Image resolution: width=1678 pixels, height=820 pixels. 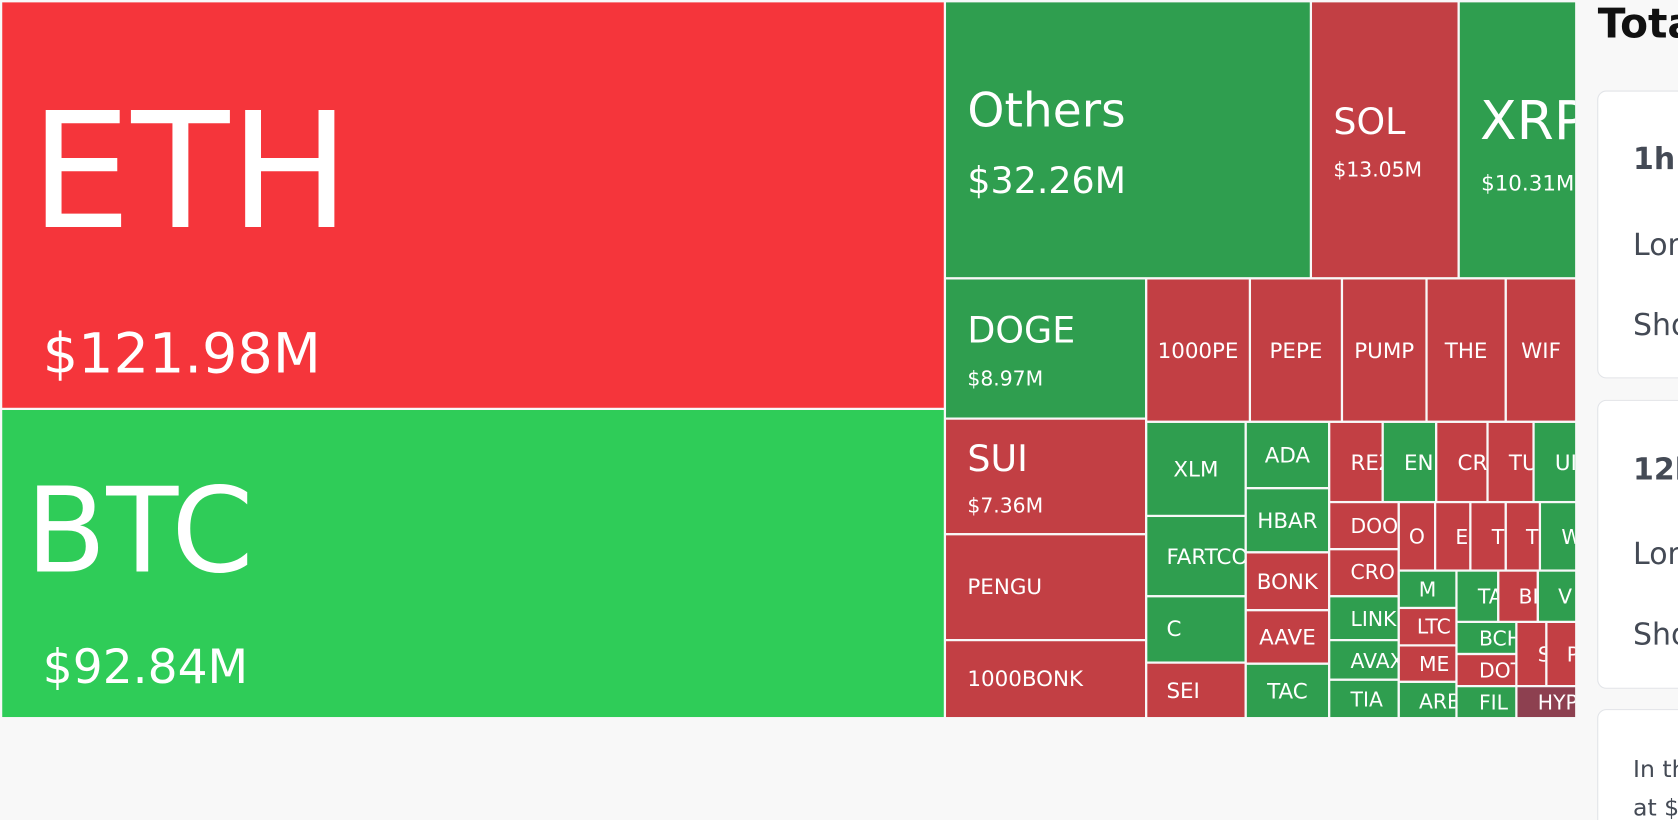 I want to click on tile-label: ETH, so click(x=190, y=171).